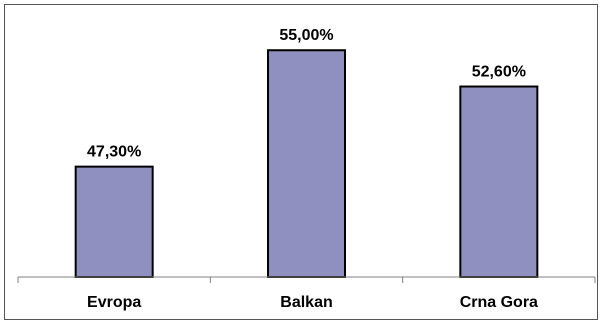 This screenshot has height=326, width=604. I want to click on bar-balkan, so click(306, 164).